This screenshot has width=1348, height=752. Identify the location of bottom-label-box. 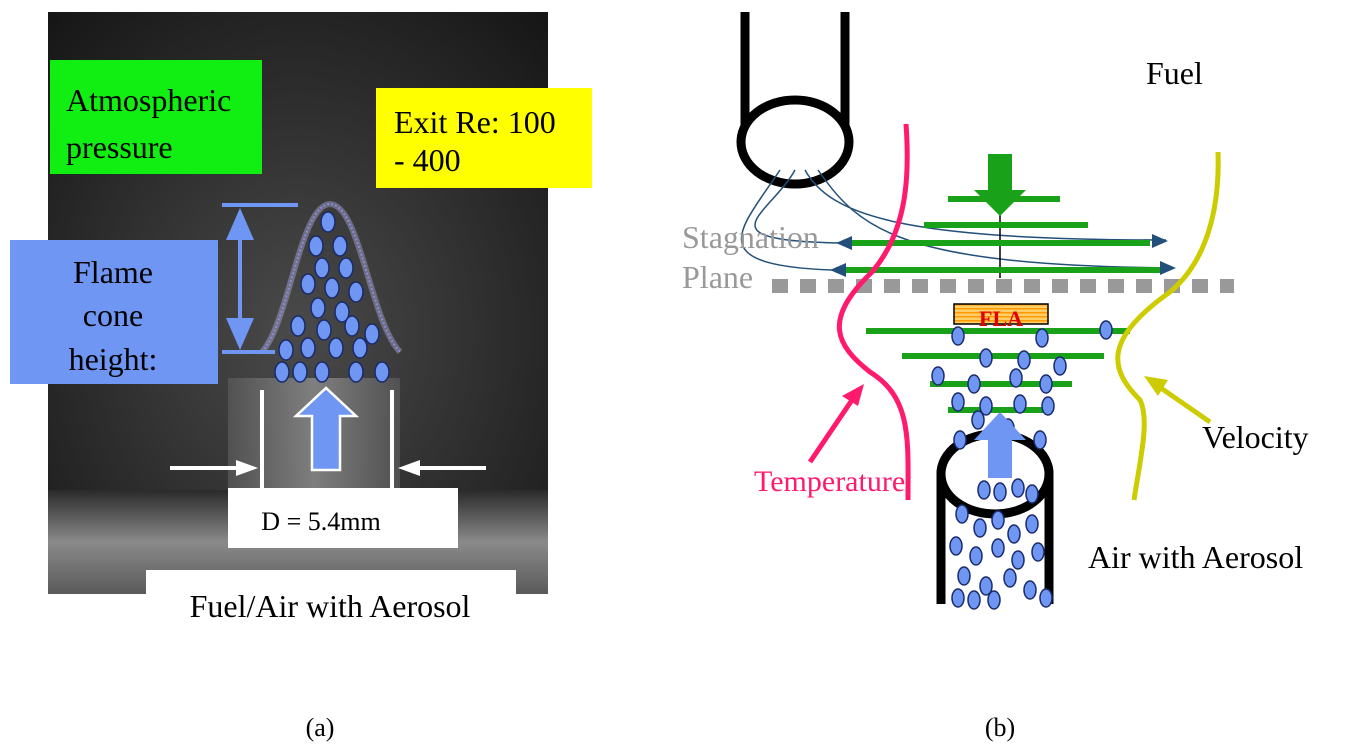
(331, 601).